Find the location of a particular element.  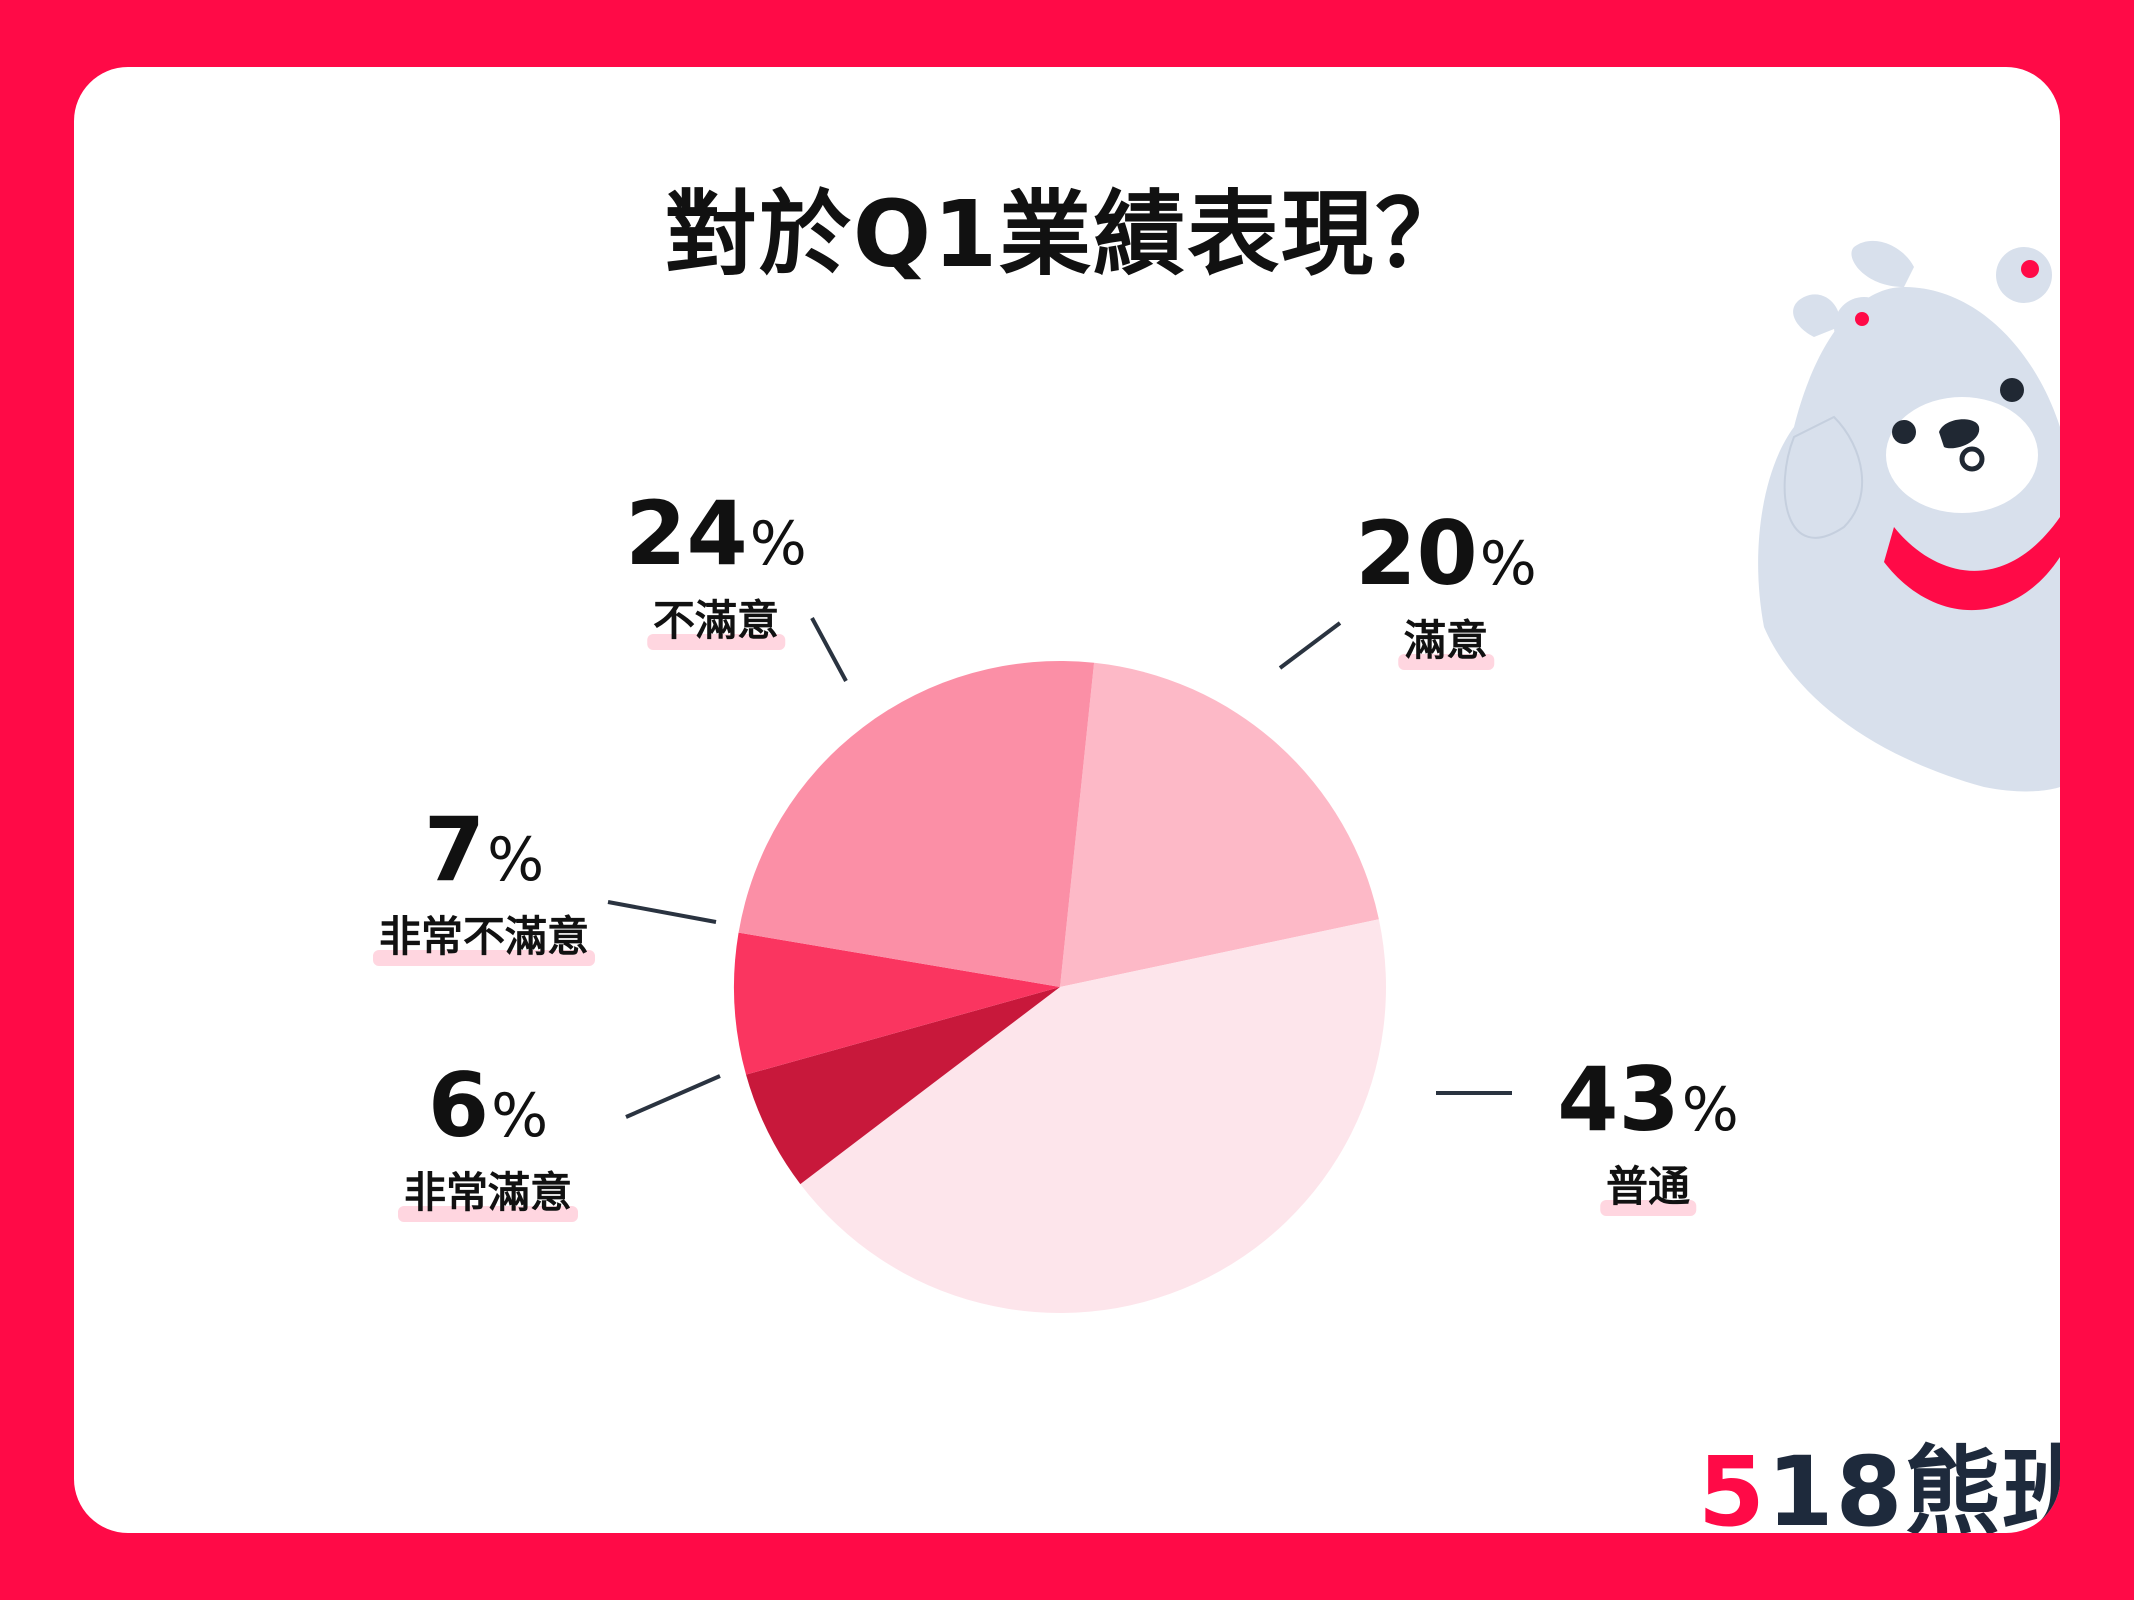

pie-label-neutral: 43% 普通 is located at coordinates (1648, 1132).